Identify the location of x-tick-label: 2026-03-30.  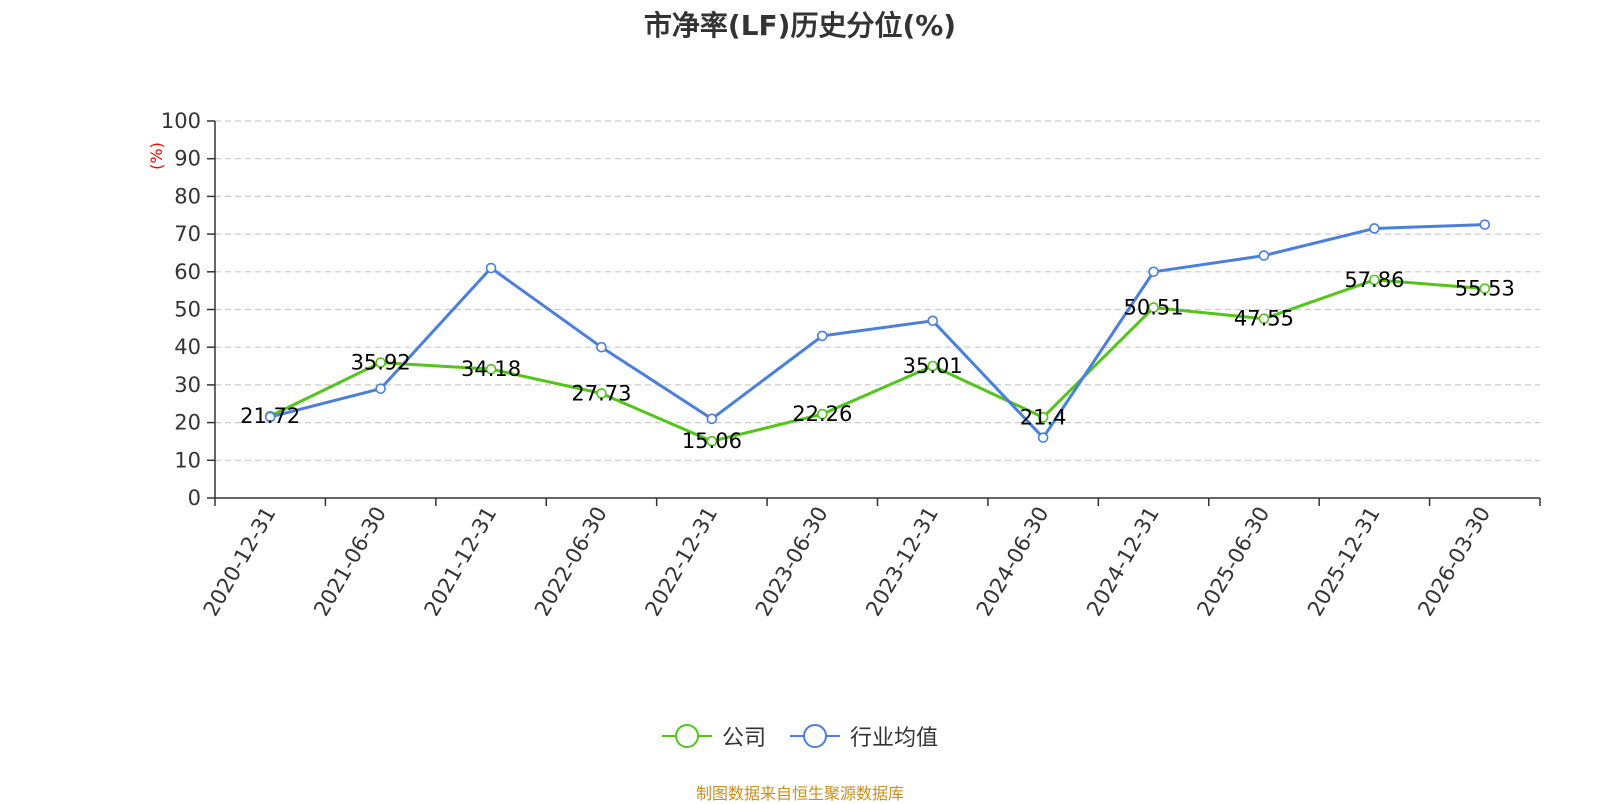
(1454, 562).